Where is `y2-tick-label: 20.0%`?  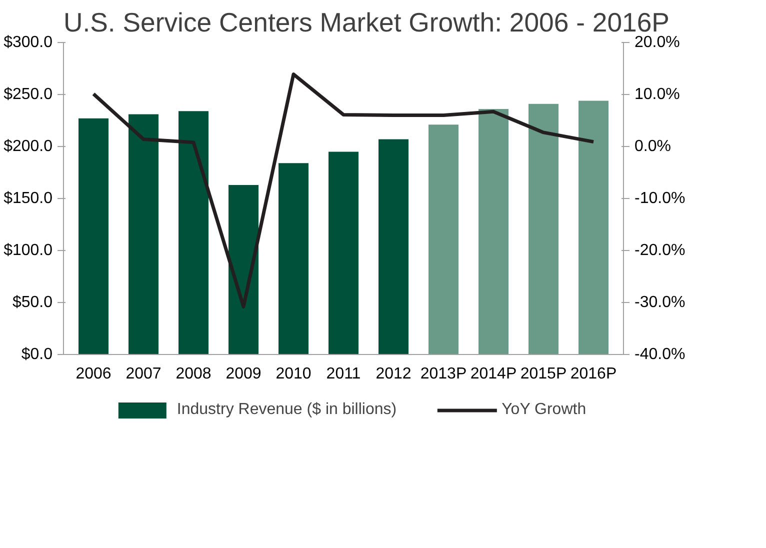 y2-tick-label: 20.0% is located at coordinates (657, 42).